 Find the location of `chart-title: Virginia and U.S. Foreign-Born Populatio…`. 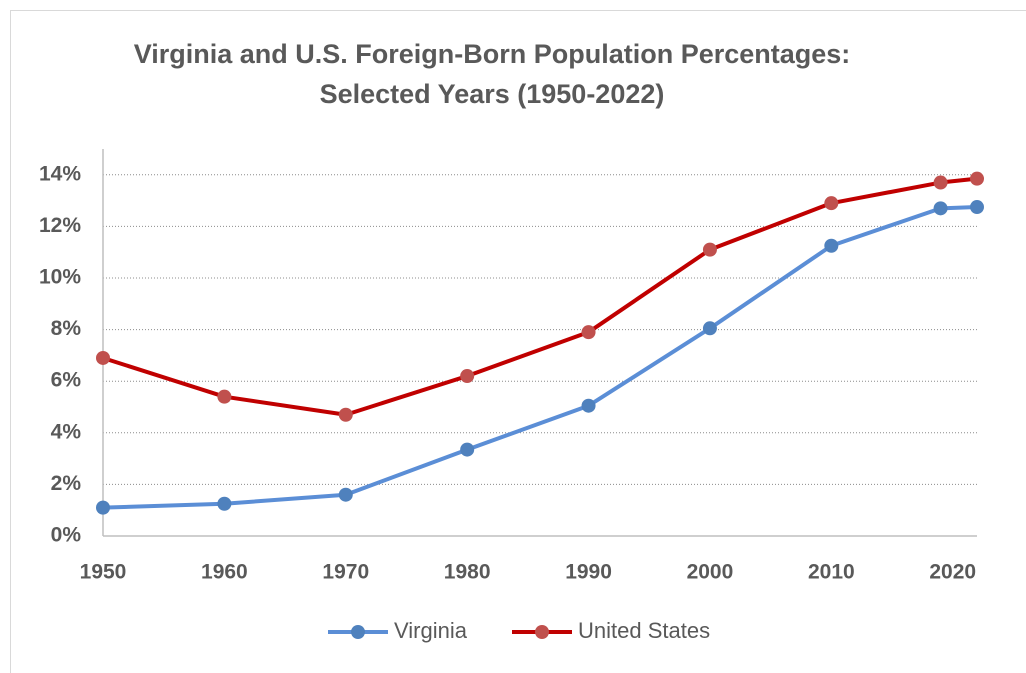

chart-title: Virginia and U.S. Foreign-Born Populatio… is located at coordinates (492, 54).